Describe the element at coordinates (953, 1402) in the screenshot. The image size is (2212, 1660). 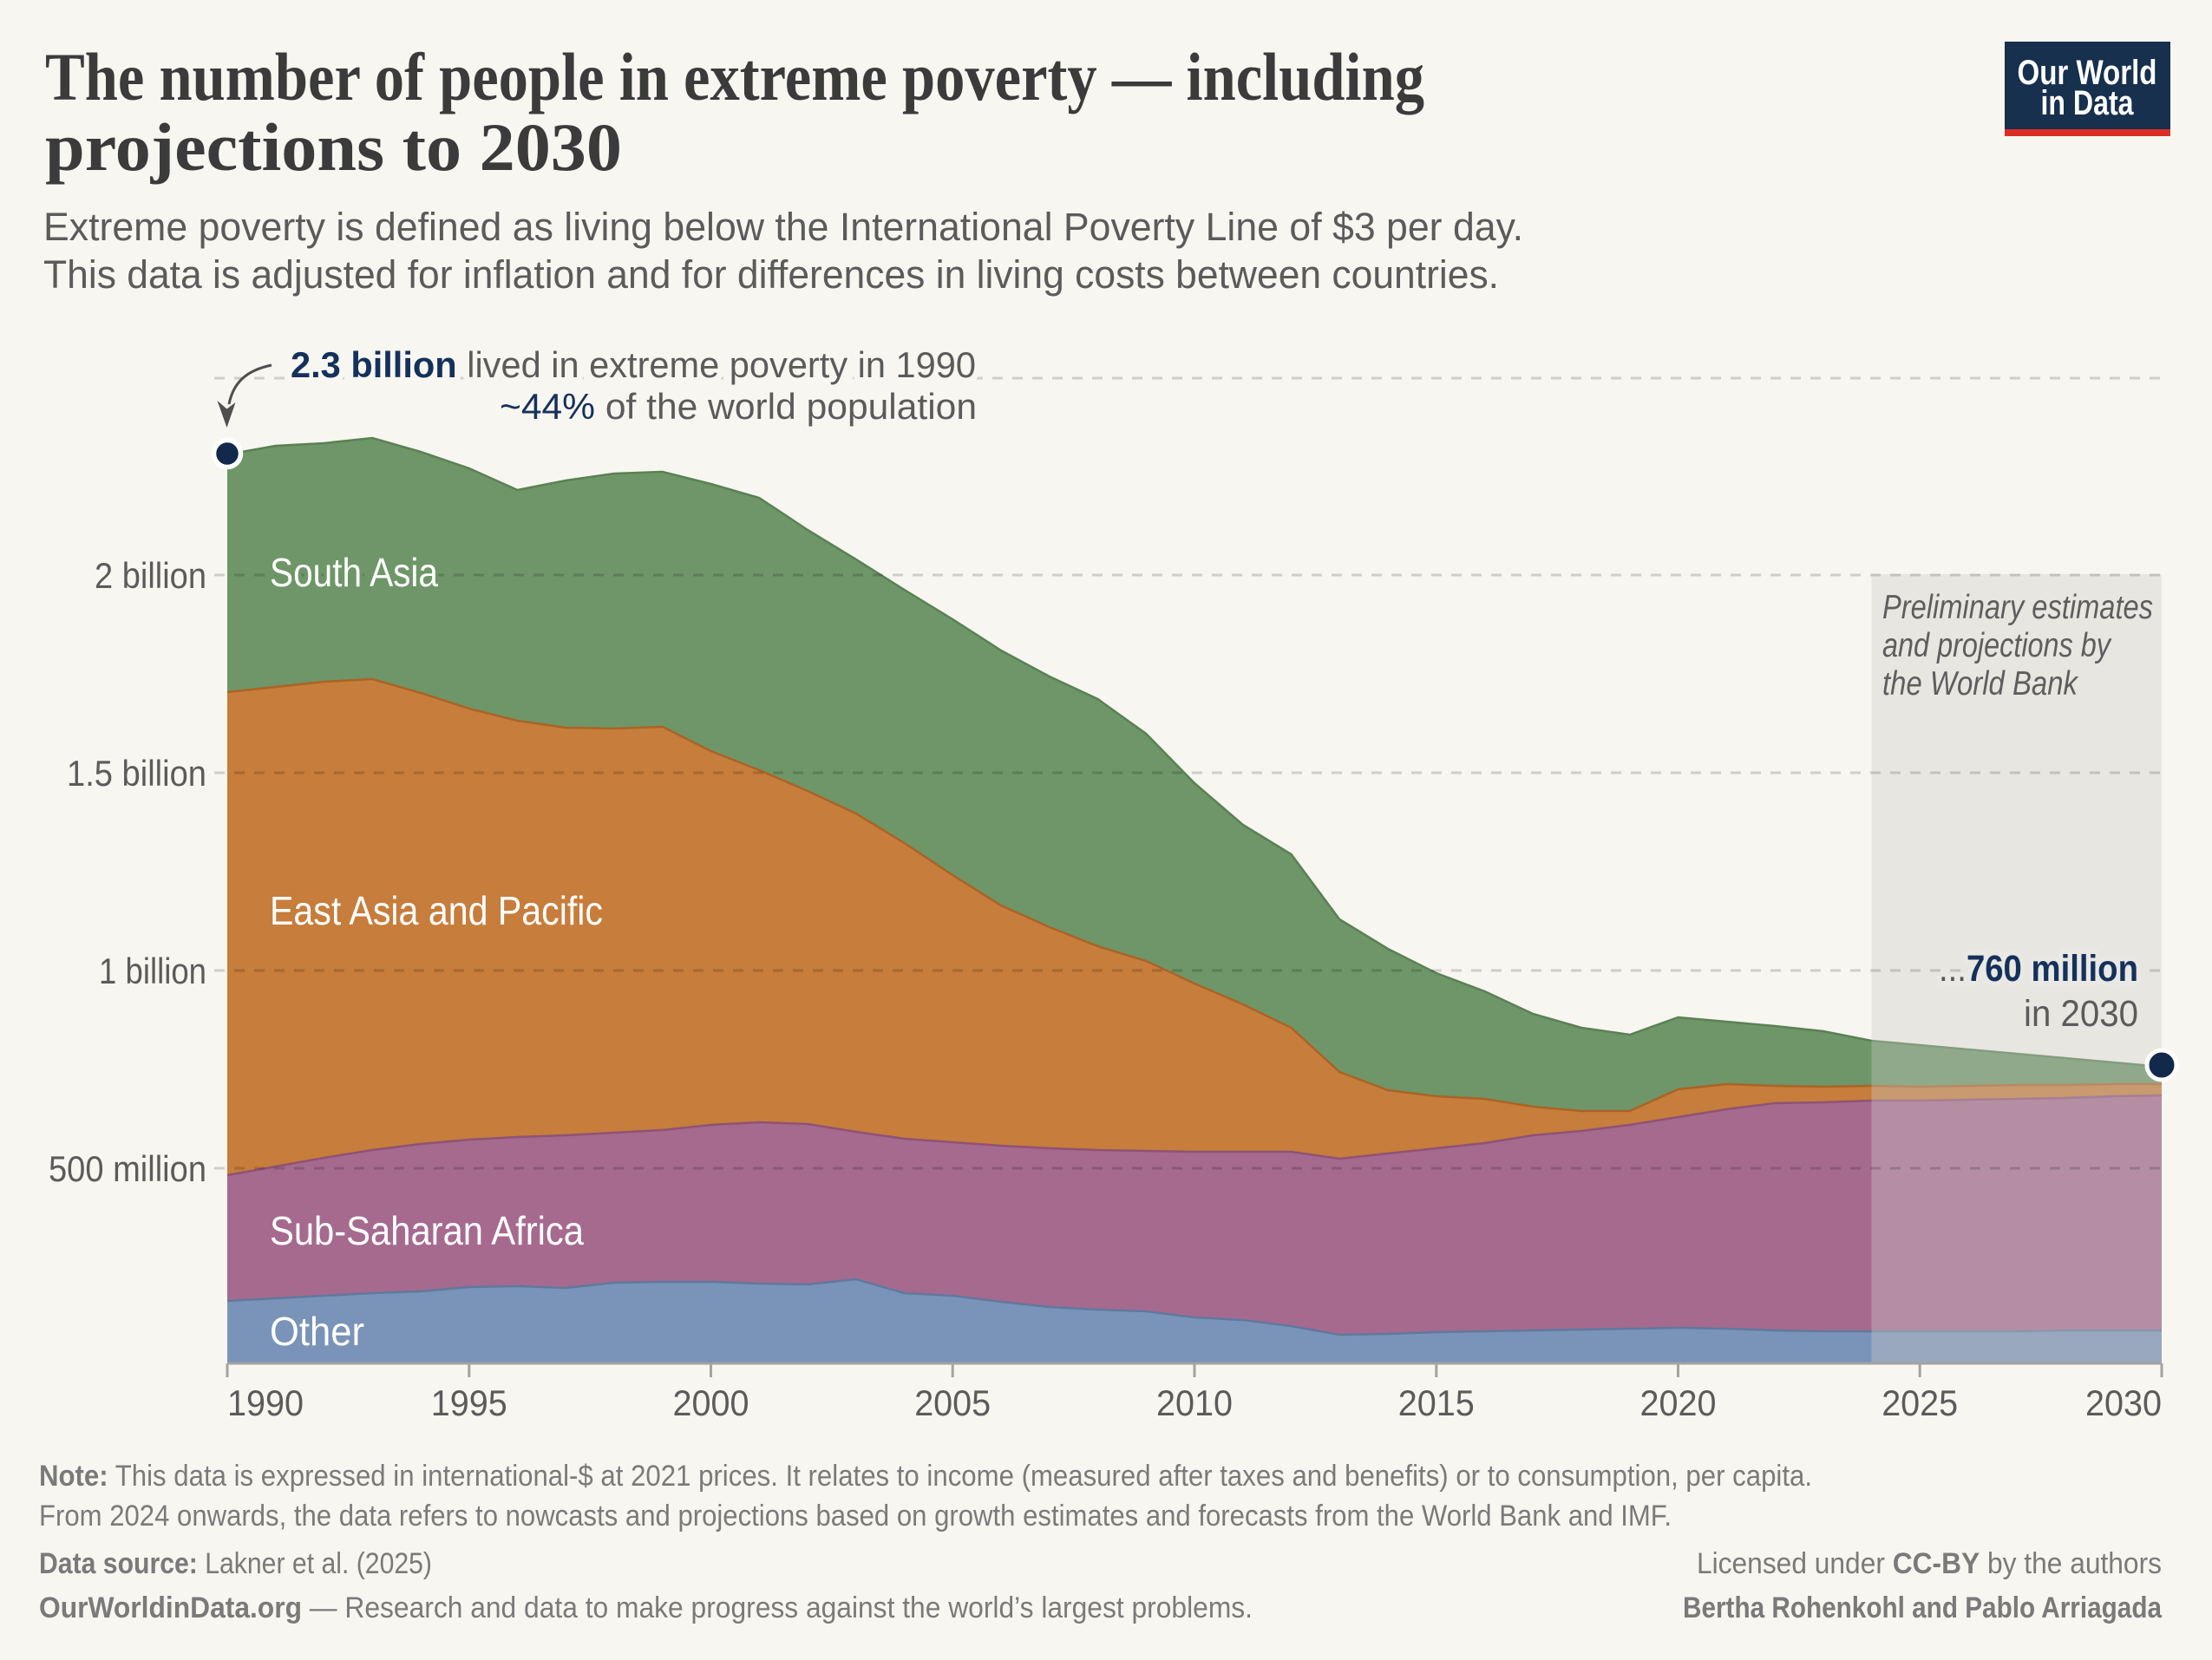
I see `svg-text: 2005` at that location.